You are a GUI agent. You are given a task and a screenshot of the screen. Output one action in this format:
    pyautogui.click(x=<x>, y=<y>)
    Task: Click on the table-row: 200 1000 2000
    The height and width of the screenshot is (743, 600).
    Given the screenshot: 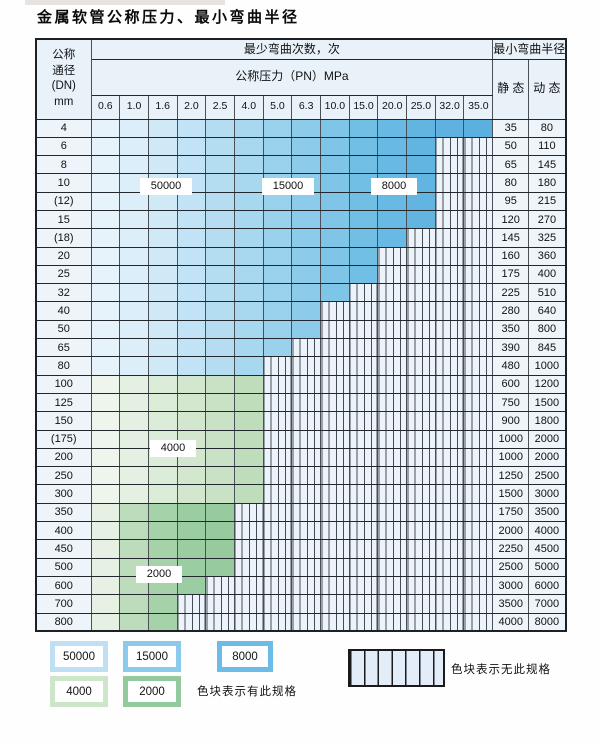 What is the action you would take?
    pyautogui.click(x=301, y=457)
    